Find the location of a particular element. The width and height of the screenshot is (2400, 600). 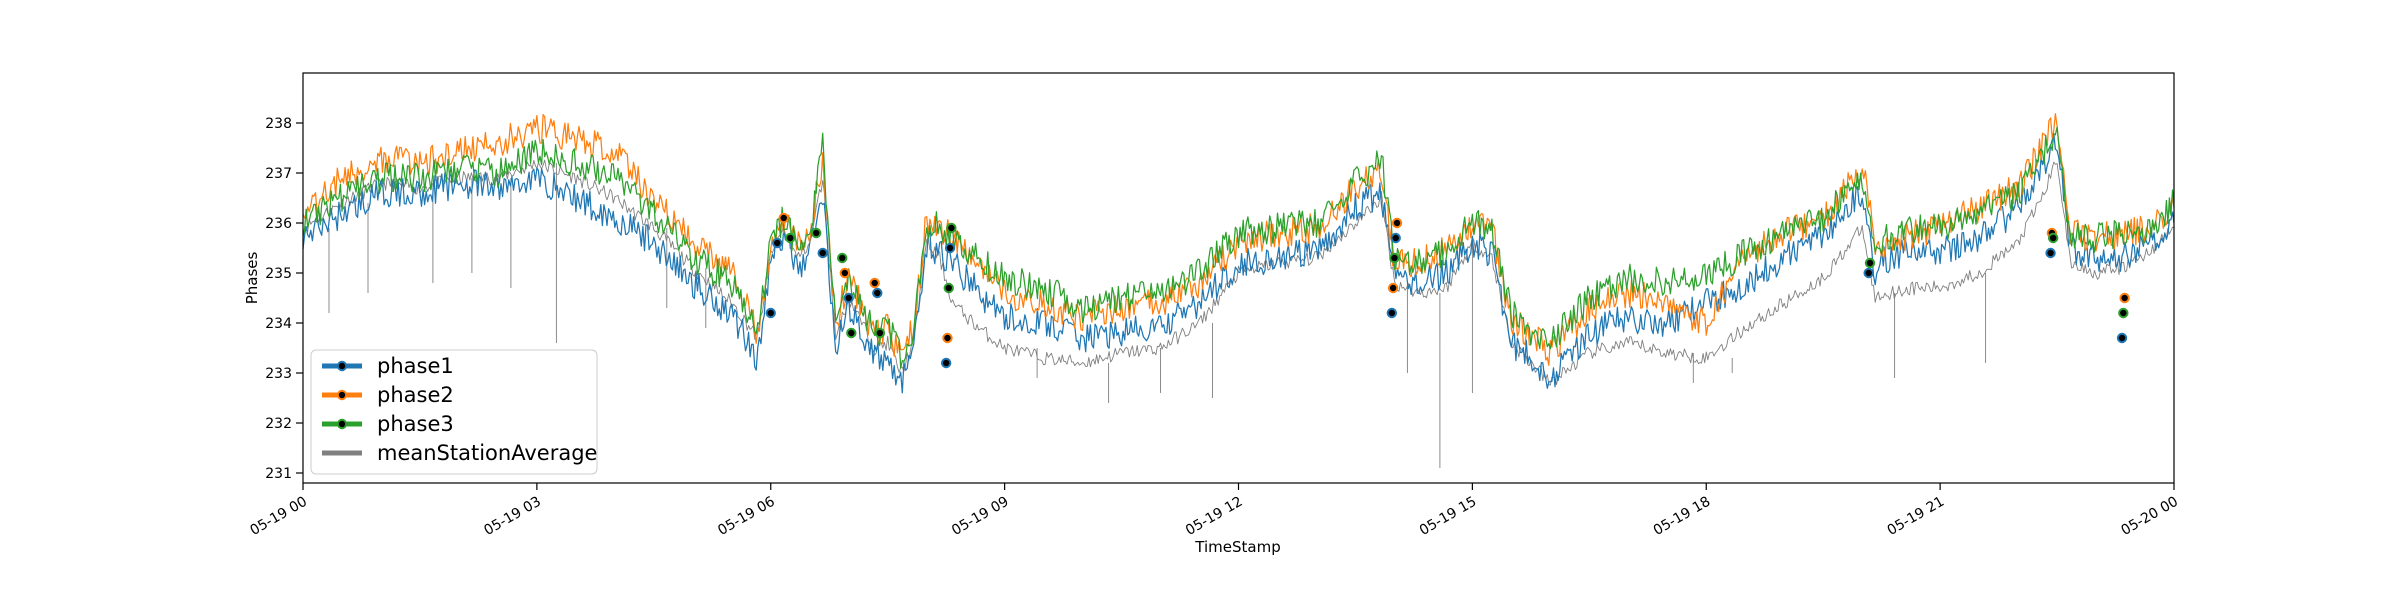

legend-box is located at coordinates (454, 412).